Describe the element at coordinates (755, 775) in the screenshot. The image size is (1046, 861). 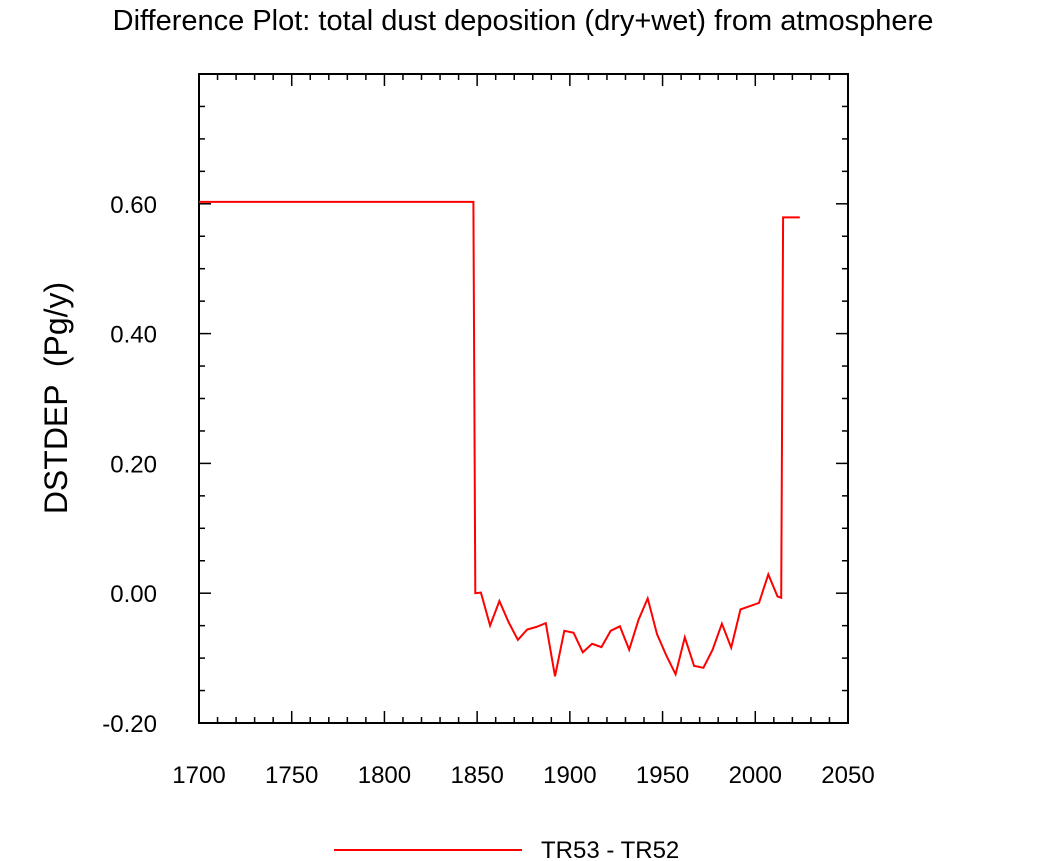
I see `x-tick-label: 2000` at that location.